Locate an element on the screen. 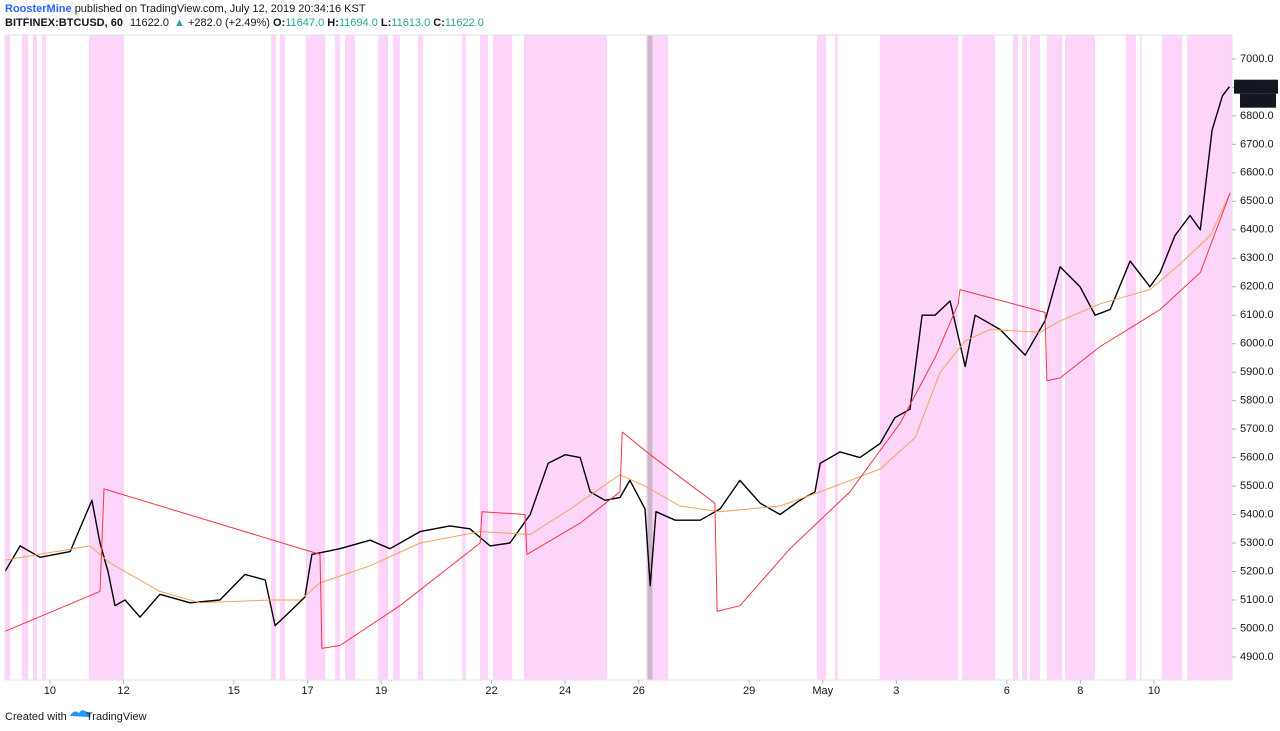  x-tick-label: 22 is located at coordinates (491, 691).